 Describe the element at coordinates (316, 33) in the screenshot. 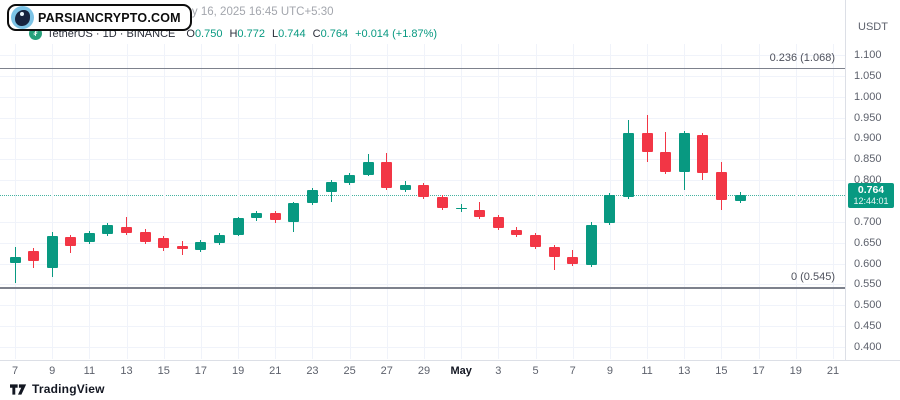

I see `close-label: C` at that location.